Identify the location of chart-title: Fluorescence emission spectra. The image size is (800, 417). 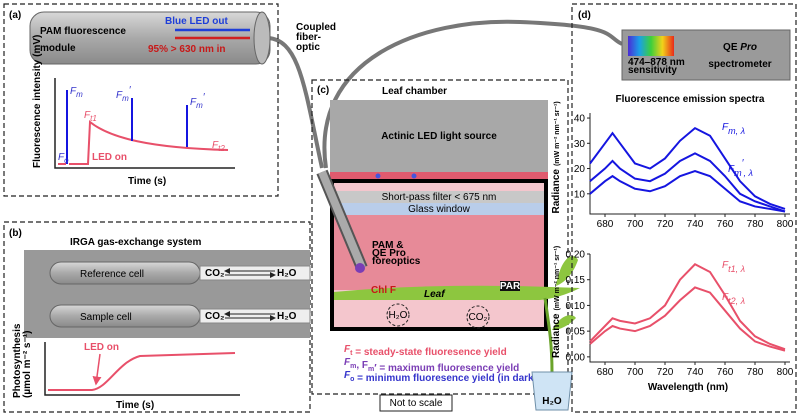
(690, 99).